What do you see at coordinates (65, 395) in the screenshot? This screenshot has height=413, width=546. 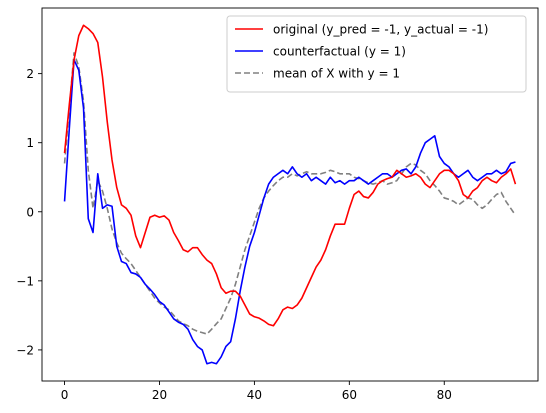 I see `x-tick-label: 0` at bounding box center [65, 395].